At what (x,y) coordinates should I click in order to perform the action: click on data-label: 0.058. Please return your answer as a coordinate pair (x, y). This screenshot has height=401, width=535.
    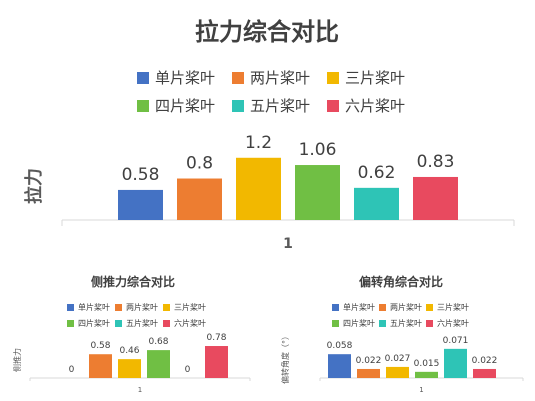
    Looking at the image, I should click on (340, 346).